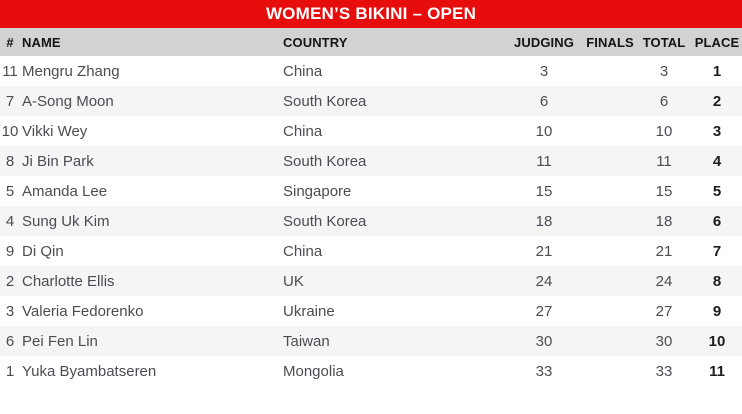 This screenshot has height=414, width=742. I want to click on cell-name: Mengru Zhang, so click(71, 71).